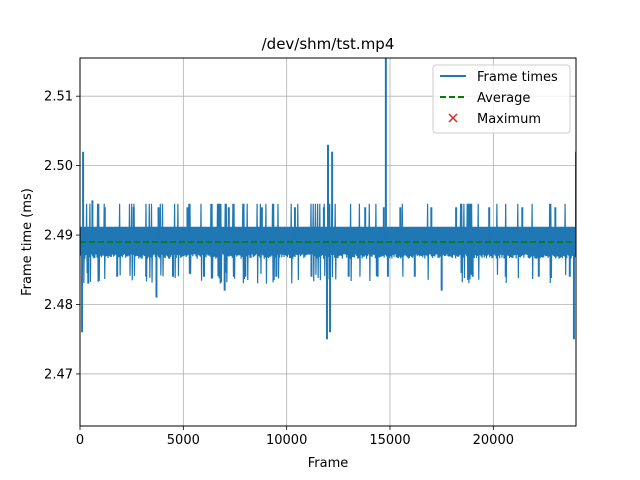 The image size is (640, 480). I want to click on legend-label-average: Average, so click(503, 98).